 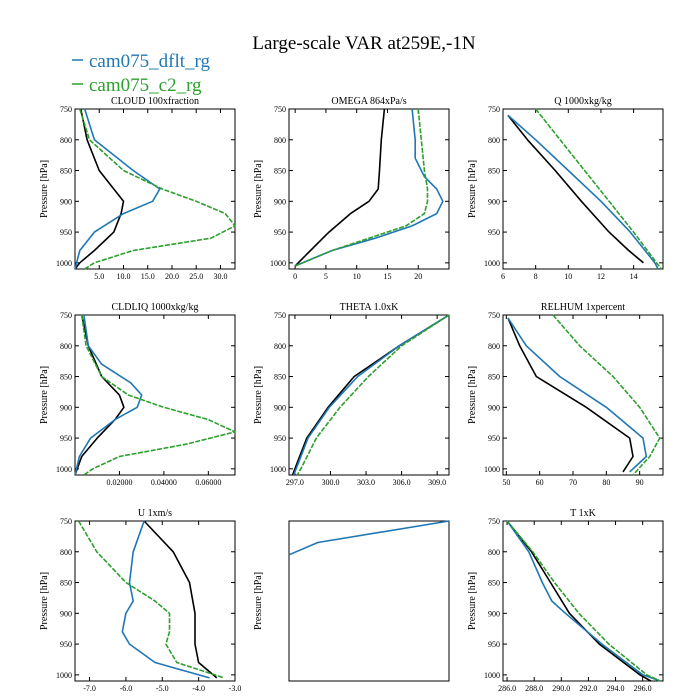 What do you see at coordinates (164, 482) in the screenshot?
I see `x-tick-label: 0.04000` at bounding box center [164, 482].